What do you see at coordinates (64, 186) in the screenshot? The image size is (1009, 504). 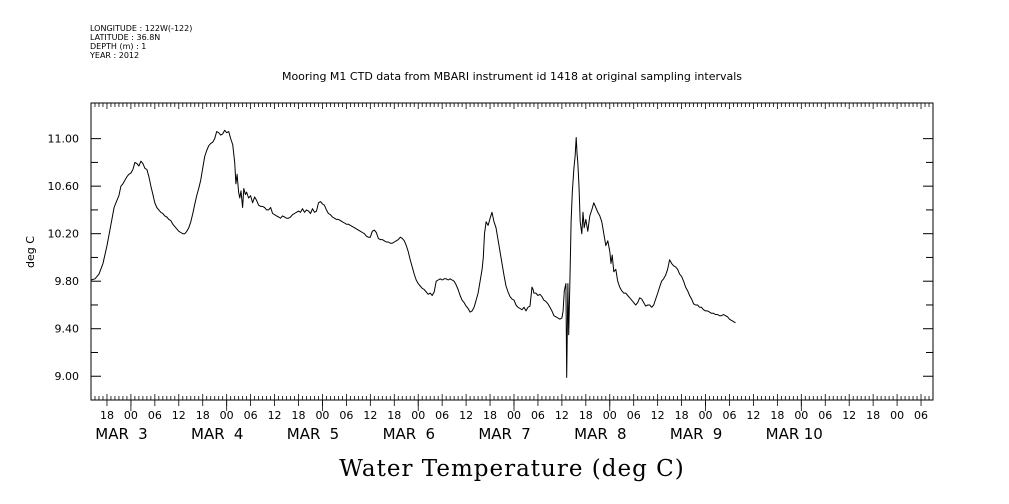 I see `y-tick-label: 10.60` at bounding box center [64, 186].